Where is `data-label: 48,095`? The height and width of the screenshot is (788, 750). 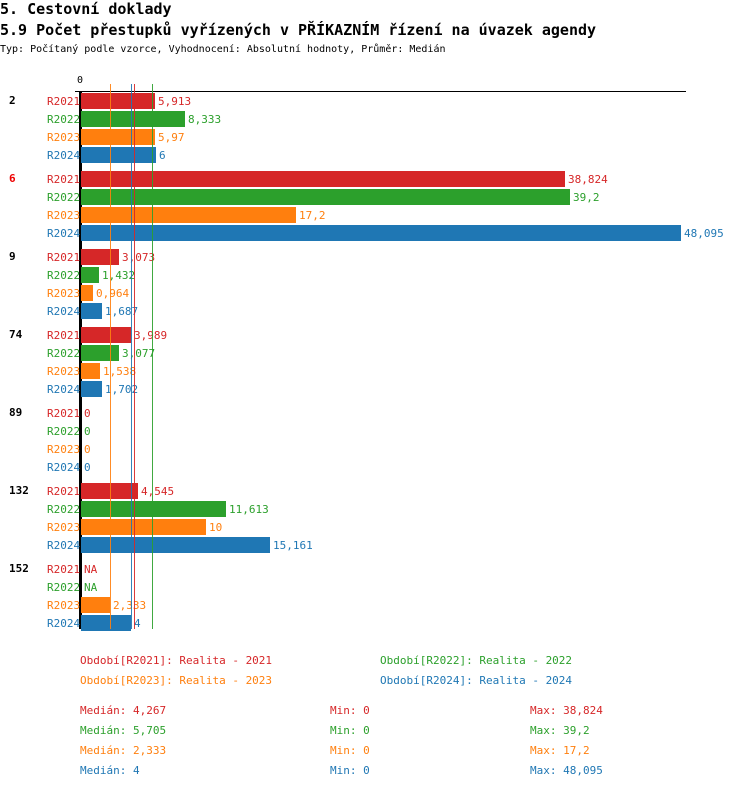
data-label: 48,095 is located at coordinates (704, 233).